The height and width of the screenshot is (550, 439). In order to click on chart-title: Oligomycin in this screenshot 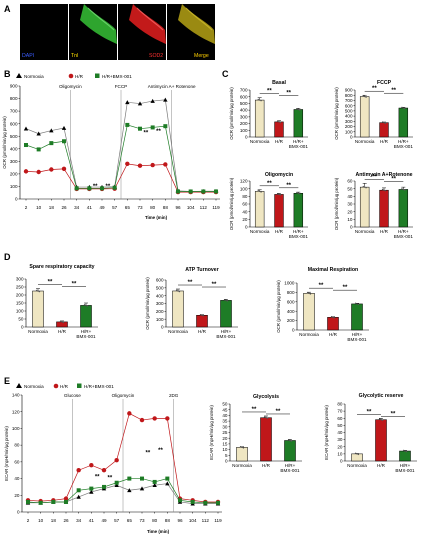, I will do `click(279, 175)`.